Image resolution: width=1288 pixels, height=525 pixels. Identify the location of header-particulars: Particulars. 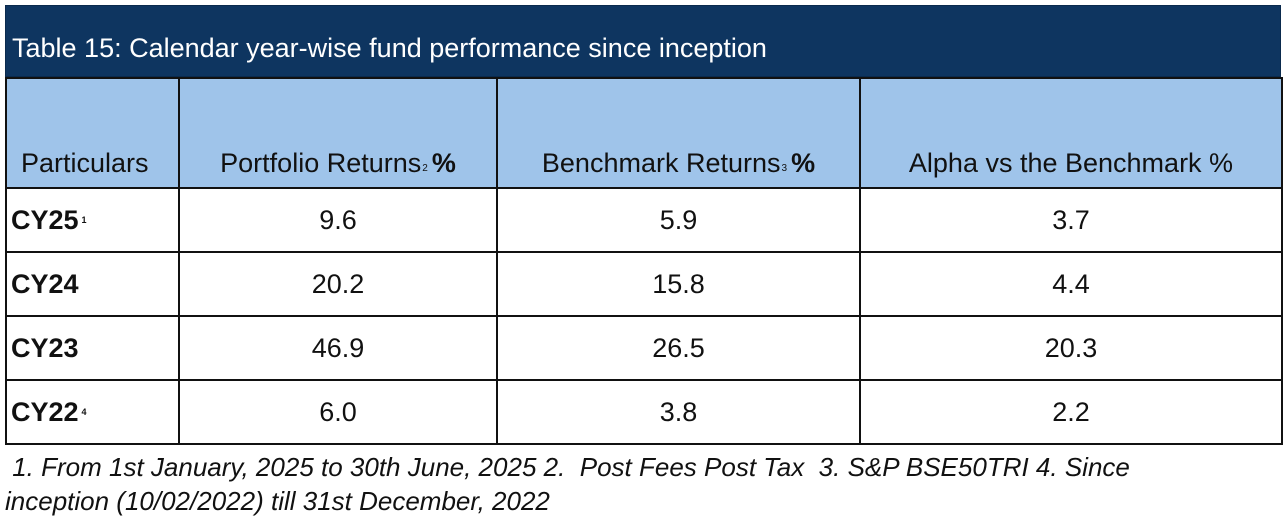
(92, 133).